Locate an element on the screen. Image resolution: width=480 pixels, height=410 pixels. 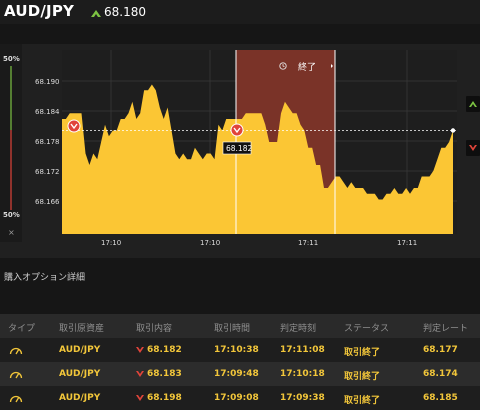
purchase-details-title: 購入オプション詳細 is located at coordinates (45, 278).